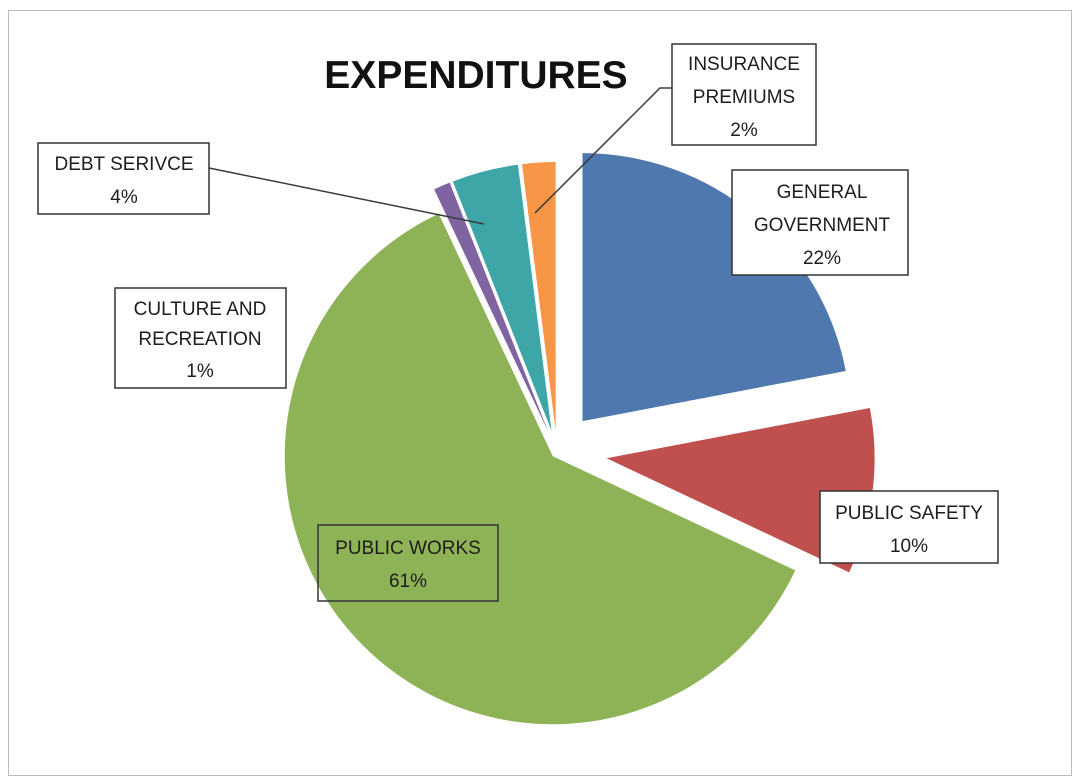 Image resolution: width=1078 pixels, height=780 pixels. Describe the element at coordinates (822, 225) in the screenshot. I see `label-text: GOVERNMENT` at that location.